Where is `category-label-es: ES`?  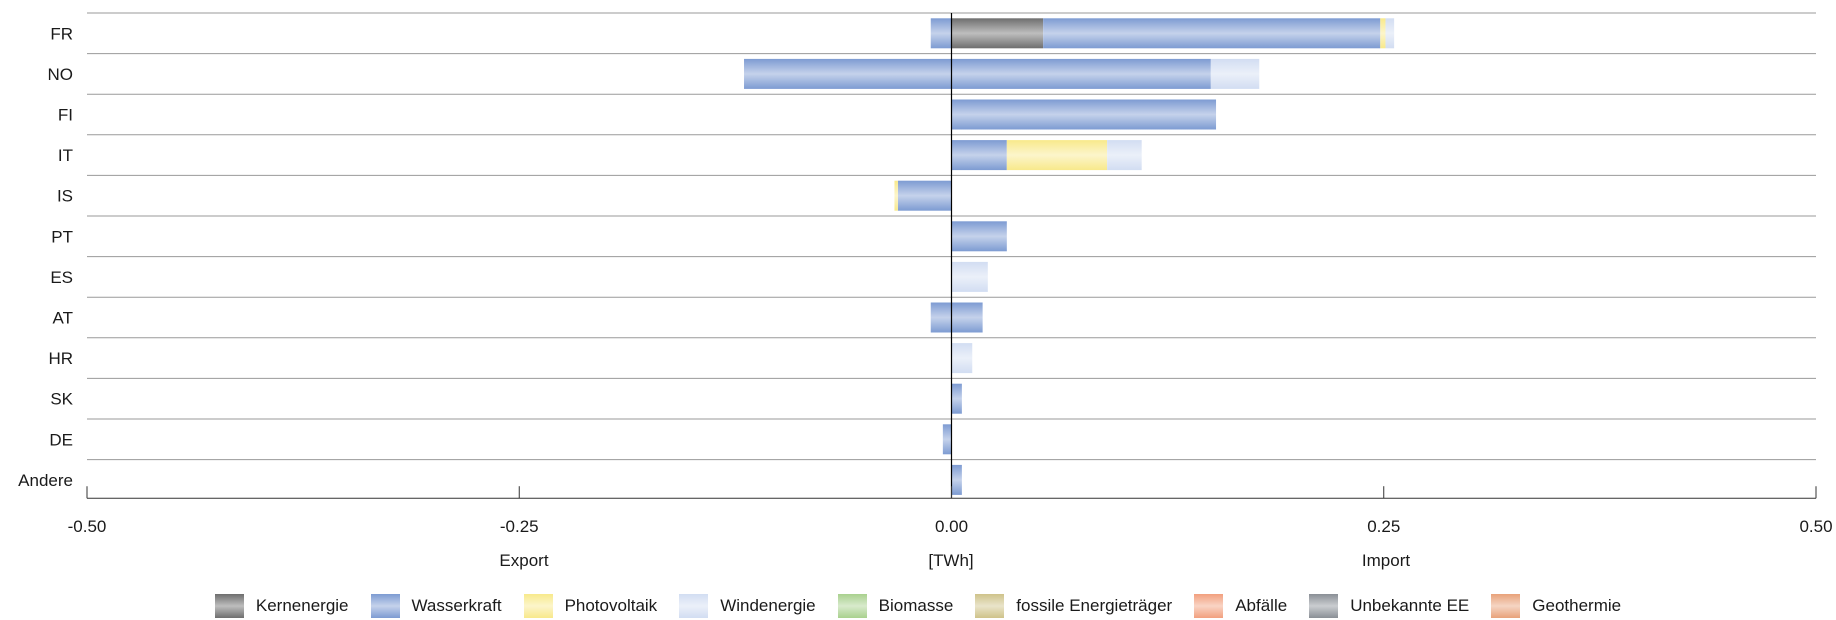
category-label-es: ES is located at coordinates (61, 277).